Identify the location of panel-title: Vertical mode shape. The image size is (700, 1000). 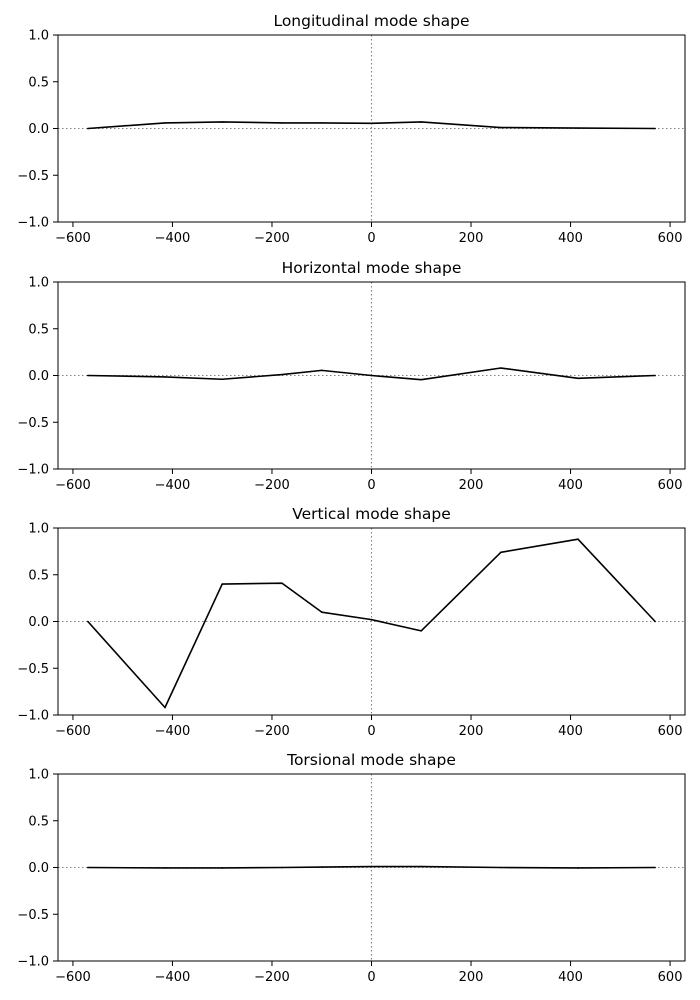
(371, 514).